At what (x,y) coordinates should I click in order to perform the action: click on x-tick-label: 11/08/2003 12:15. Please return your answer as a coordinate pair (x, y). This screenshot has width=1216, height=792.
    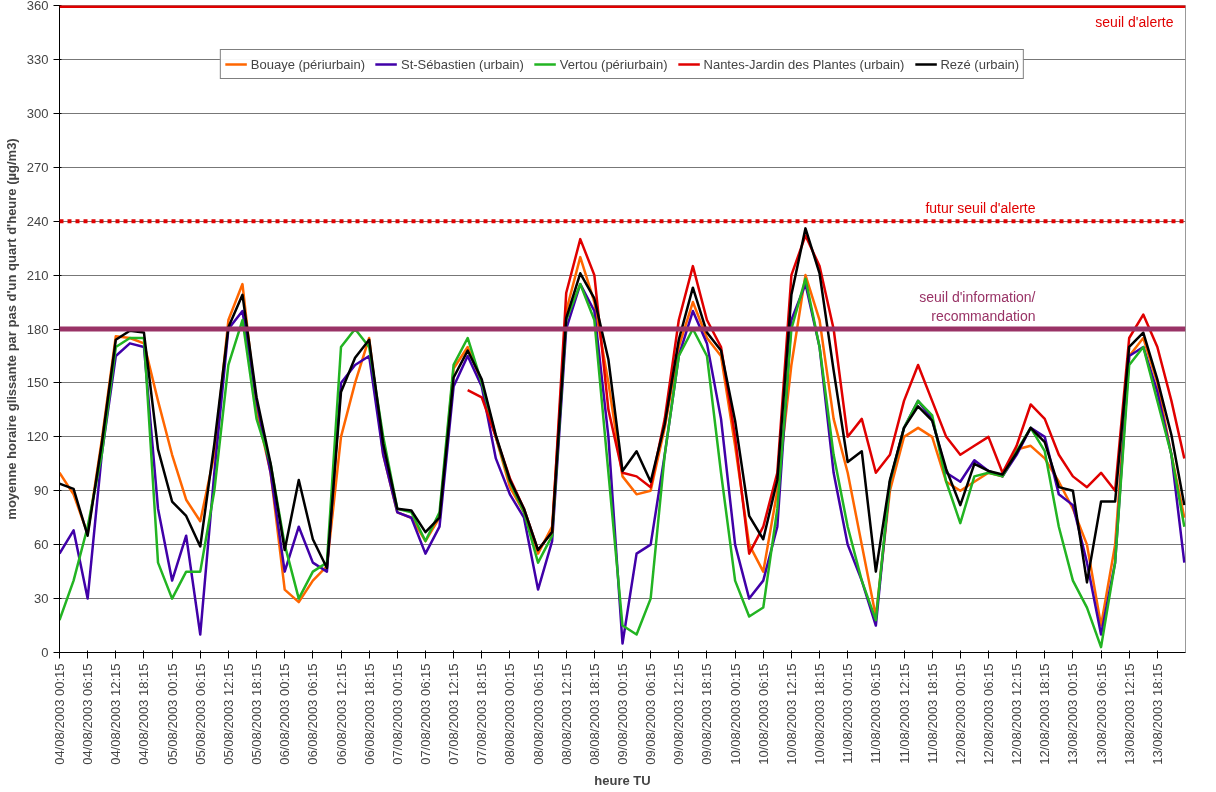
    Looking at the image, I should click on (904, 713).